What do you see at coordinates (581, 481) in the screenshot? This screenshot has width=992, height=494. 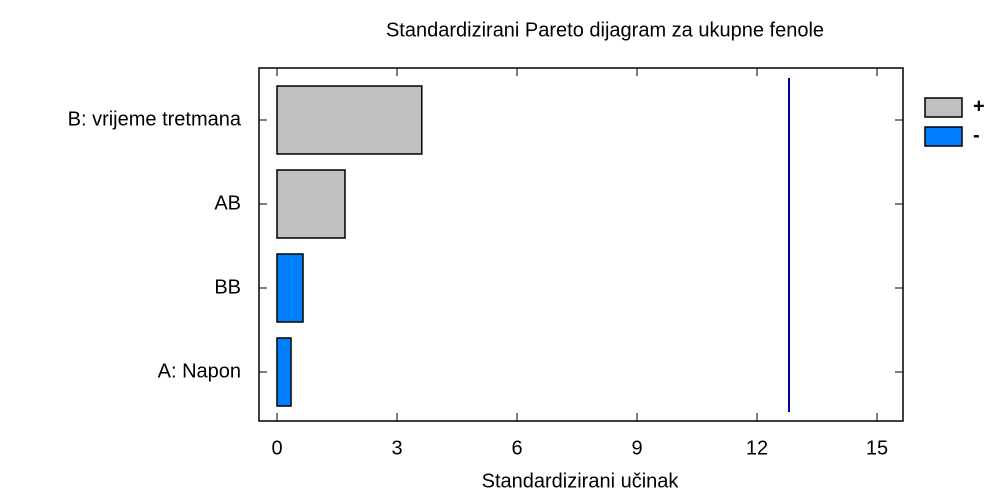 I see `x-axis-label: Standardizirani učinak` at bounding box center [581, 481].